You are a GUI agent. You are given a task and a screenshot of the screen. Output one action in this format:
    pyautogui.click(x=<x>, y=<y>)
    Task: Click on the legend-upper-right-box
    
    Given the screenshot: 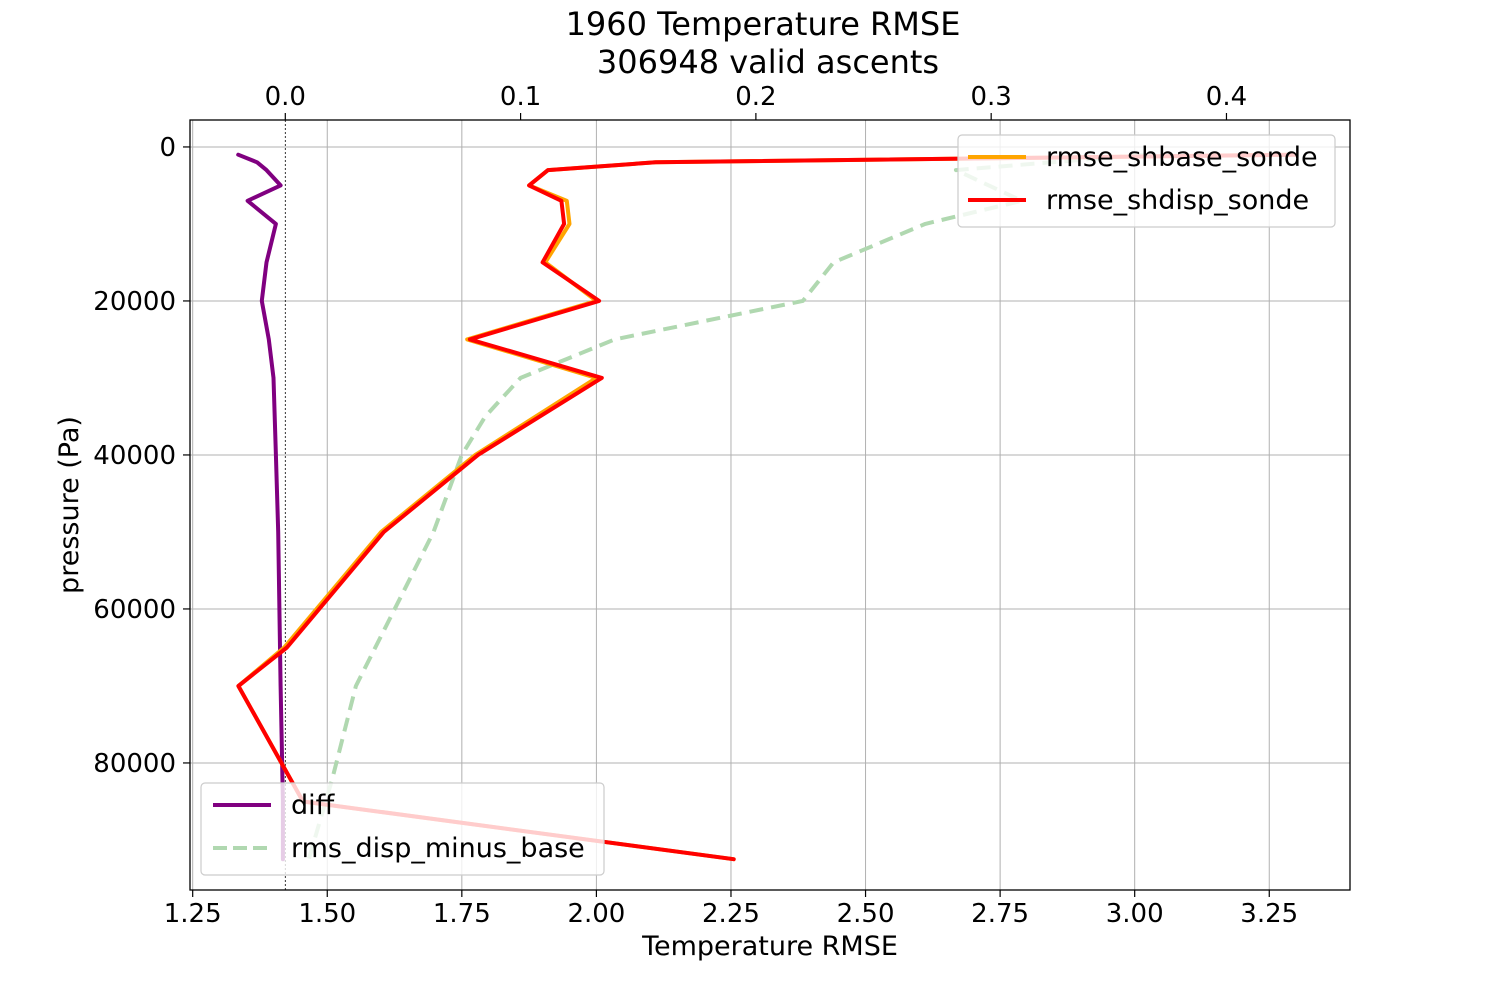 What is the action you would take?
    pyautogui.click(x=1146, y=181)
    